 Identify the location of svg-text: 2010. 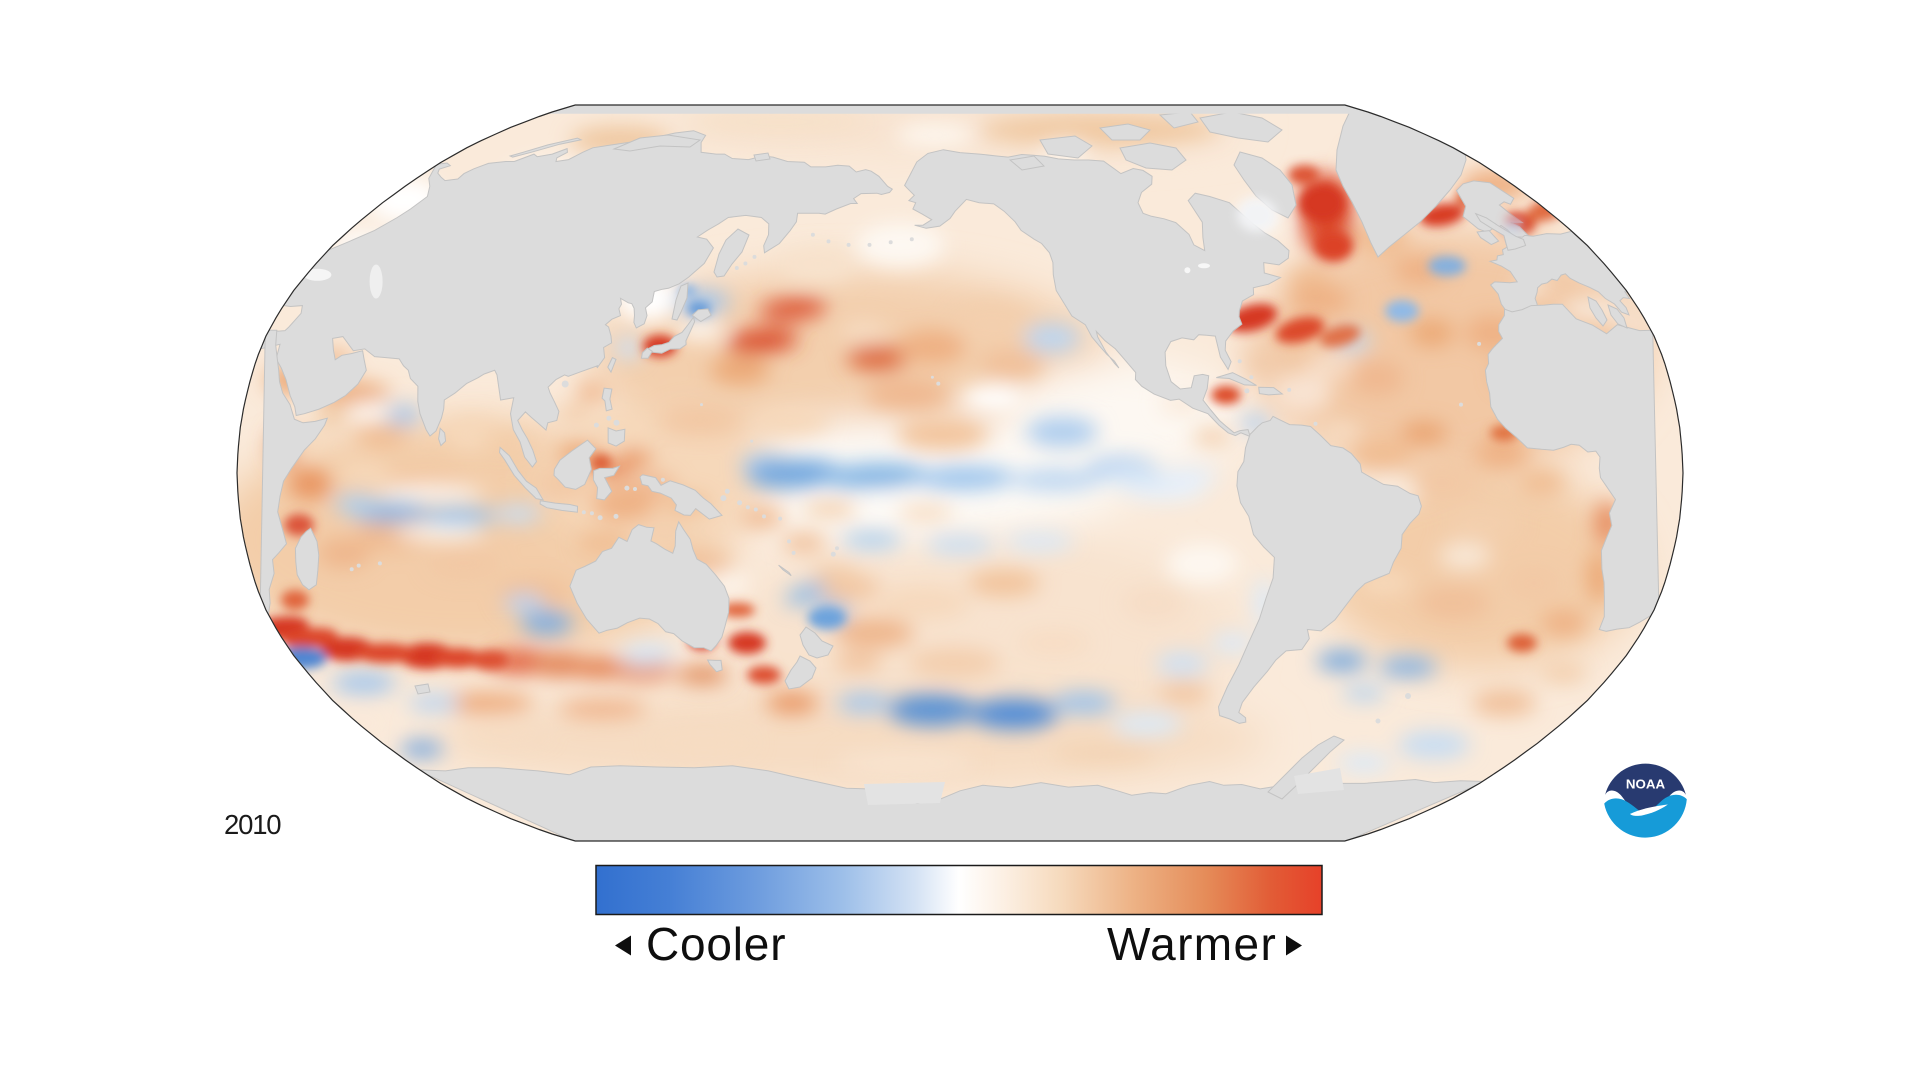
(252, 824).